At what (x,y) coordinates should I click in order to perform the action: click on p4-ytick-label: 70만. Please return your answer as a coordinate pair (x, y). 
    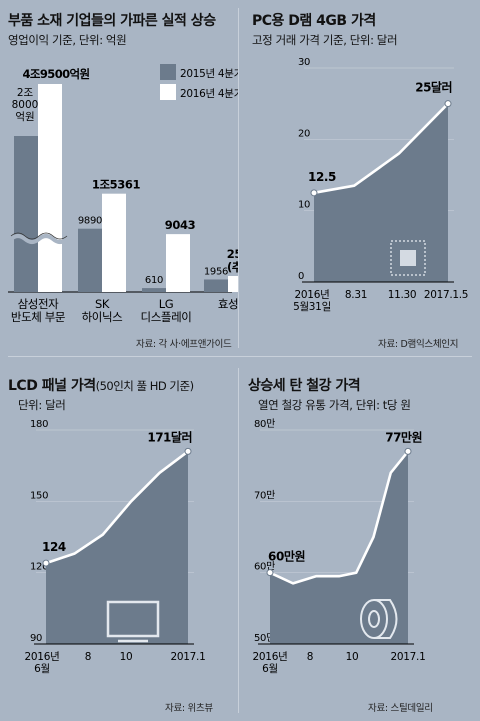
    Looking at the image, I should click on (264, 495).